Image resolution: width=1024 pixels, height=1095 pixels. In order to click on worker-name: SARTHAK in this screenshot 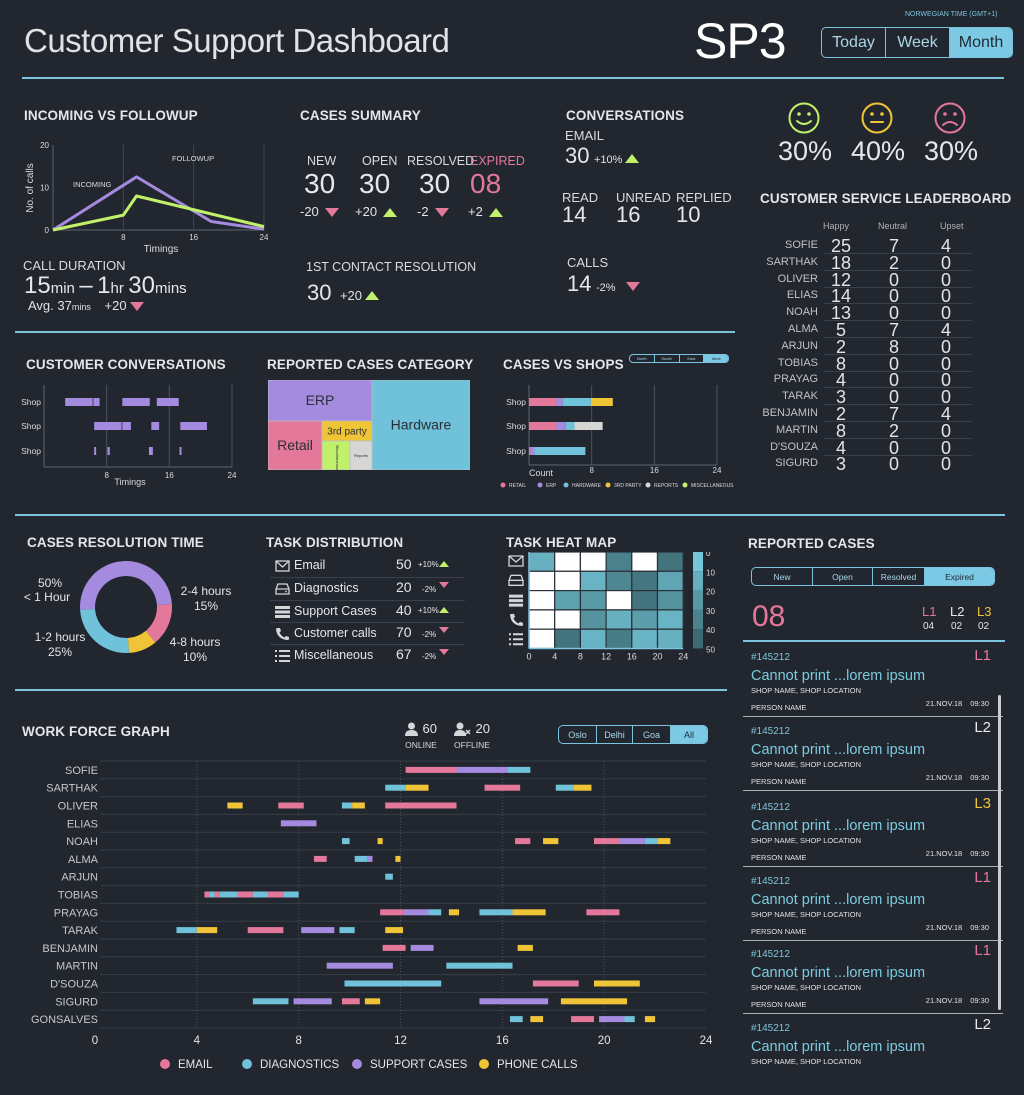, I will do `click(72, 789)`.